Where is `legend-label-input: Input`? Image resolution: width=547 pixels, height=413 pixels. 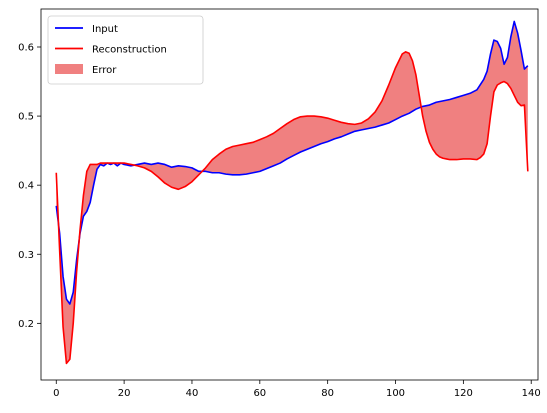 legend-label-input: Input is located at coordinates (105, 29).